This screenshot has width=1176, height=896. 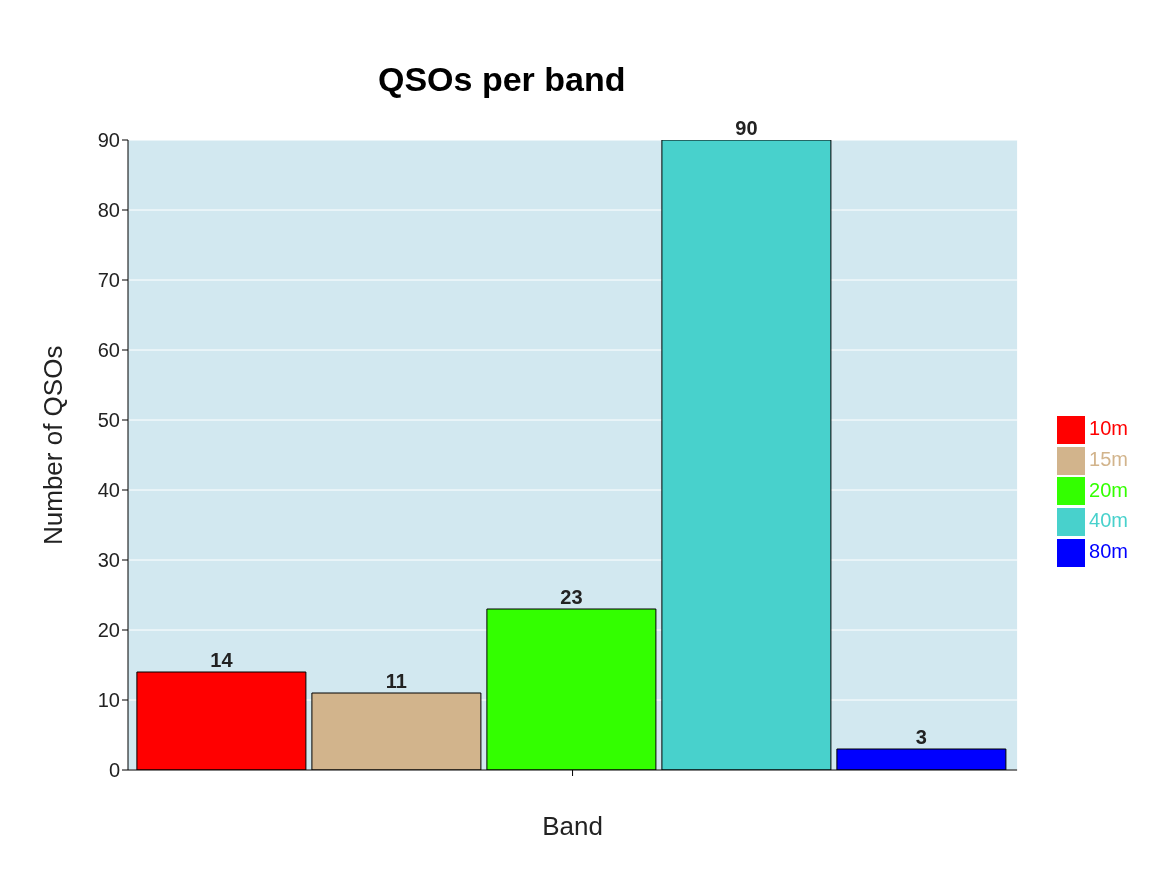 I want to click on x-axis-title: Band, so click(x=572, y=826).